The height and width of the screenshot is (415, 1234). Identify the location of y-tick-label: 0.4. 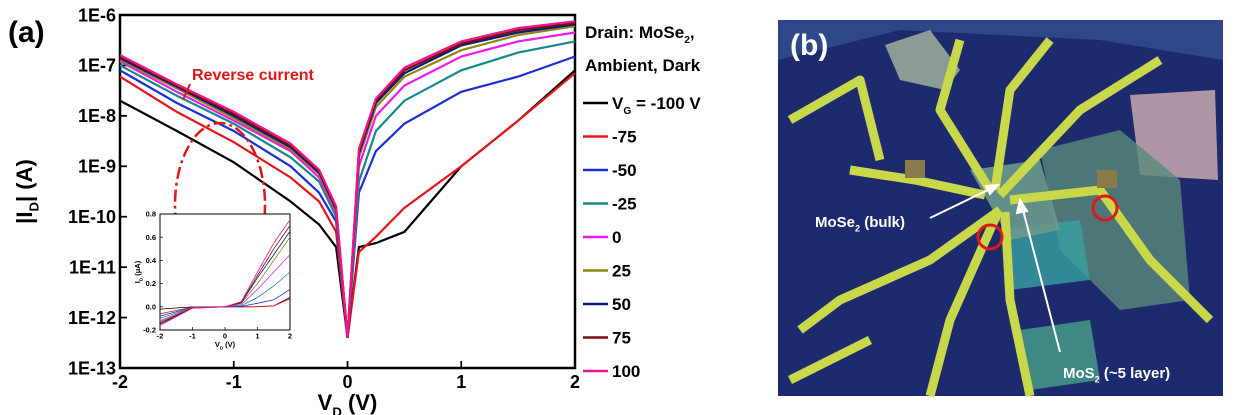
(151, 260).